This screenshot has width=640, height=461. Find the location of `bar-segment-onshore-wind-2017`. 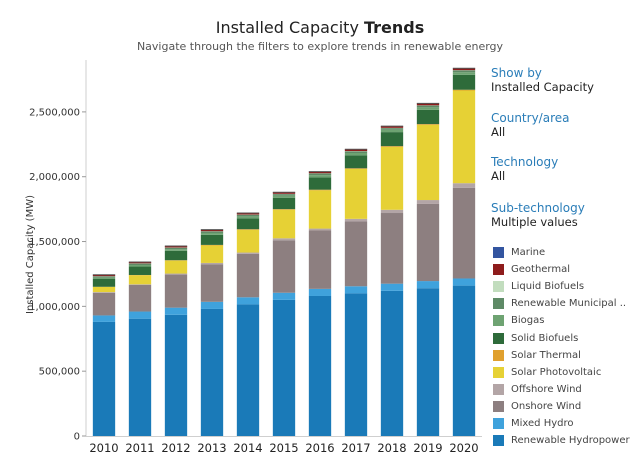

bar-segment-onshore-wind-2017 is located at coordinates (356, 254).